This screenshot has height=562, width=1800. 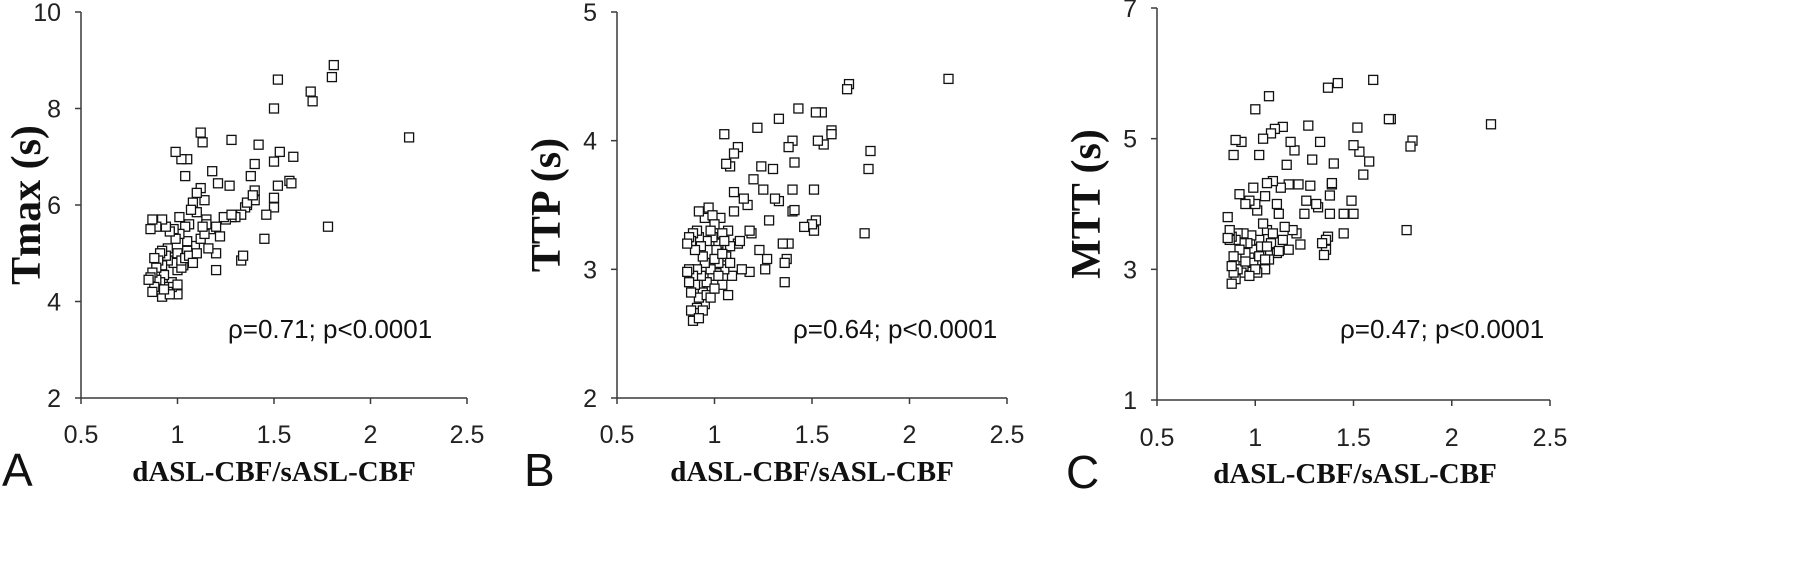 I want to click on y-axis-title: Tmax (s), so click(x=27, y=205).